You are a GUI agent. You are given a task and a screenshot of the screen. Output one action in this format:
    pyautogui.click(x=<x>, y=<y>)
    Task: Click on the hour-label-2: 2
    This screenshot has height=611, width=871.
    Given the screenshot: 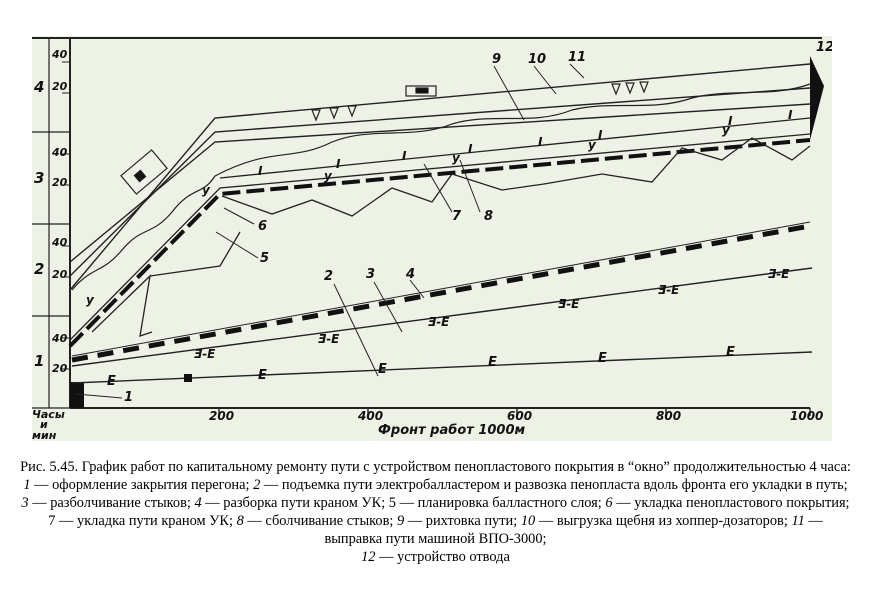 What is the action you would take?
    pyautogui.click(x=39, y=269)
    